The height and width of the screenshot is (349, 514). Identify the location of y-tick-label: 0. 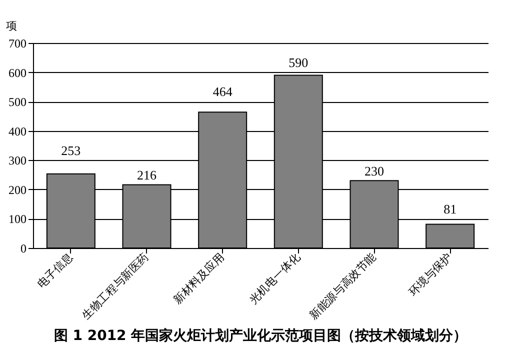
(23, 249).